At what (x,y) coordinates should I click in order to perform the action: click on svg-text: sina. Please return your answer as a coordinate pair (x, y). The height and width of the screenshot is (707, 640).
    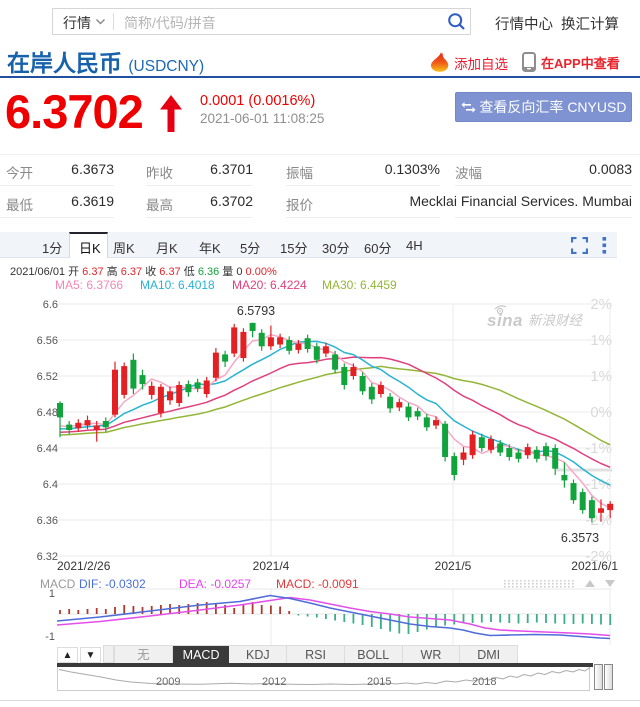
    Looking at the image, I should click on (505, 320).